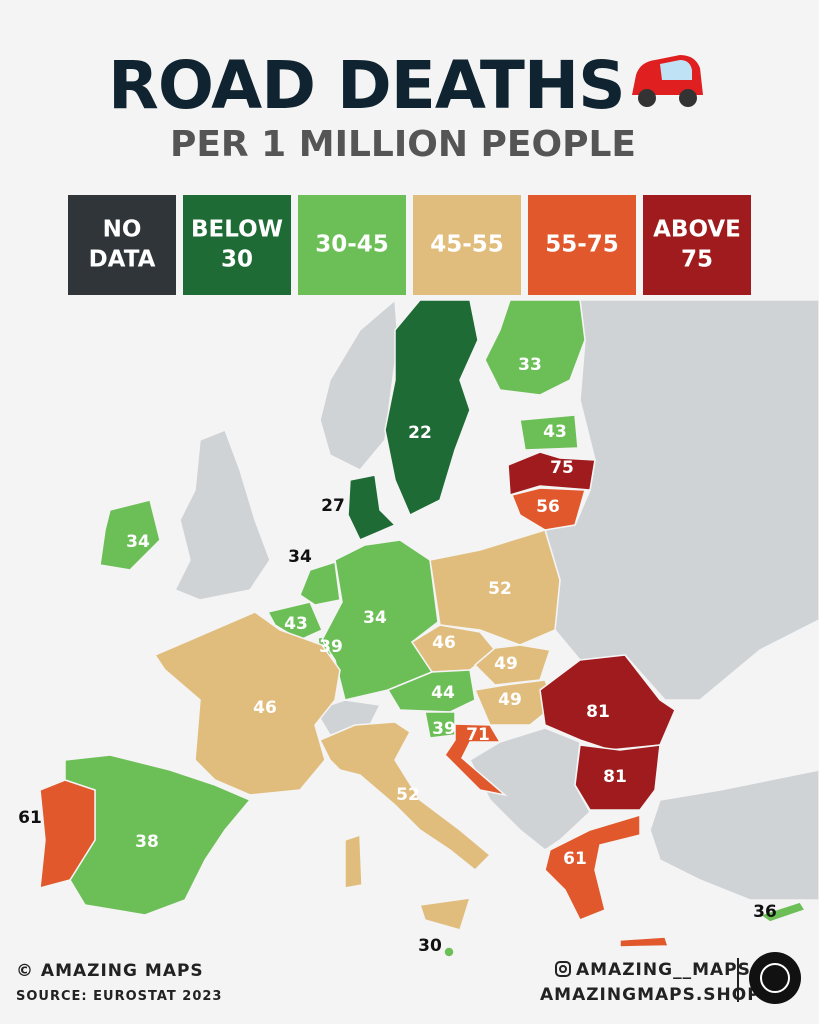 The height and width of the screenshot is (1024, 819). What do you see at coordinates (409, 245) in the screenshot?
I see `legend: NO DATA BELOW 30 30-45 45-55 55-75 ABOVE 75` at bounding box center [409, 245].